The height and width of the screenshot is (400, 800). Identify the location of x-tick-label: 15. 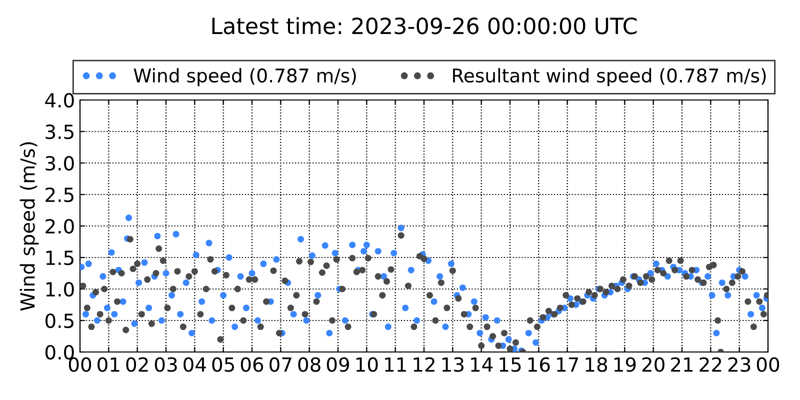
(510, 364).